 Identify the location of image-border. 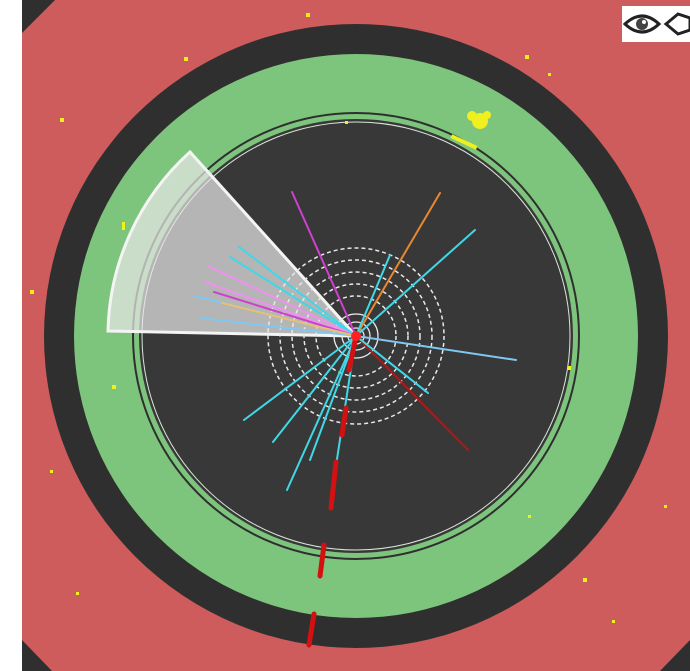
(11, 335).